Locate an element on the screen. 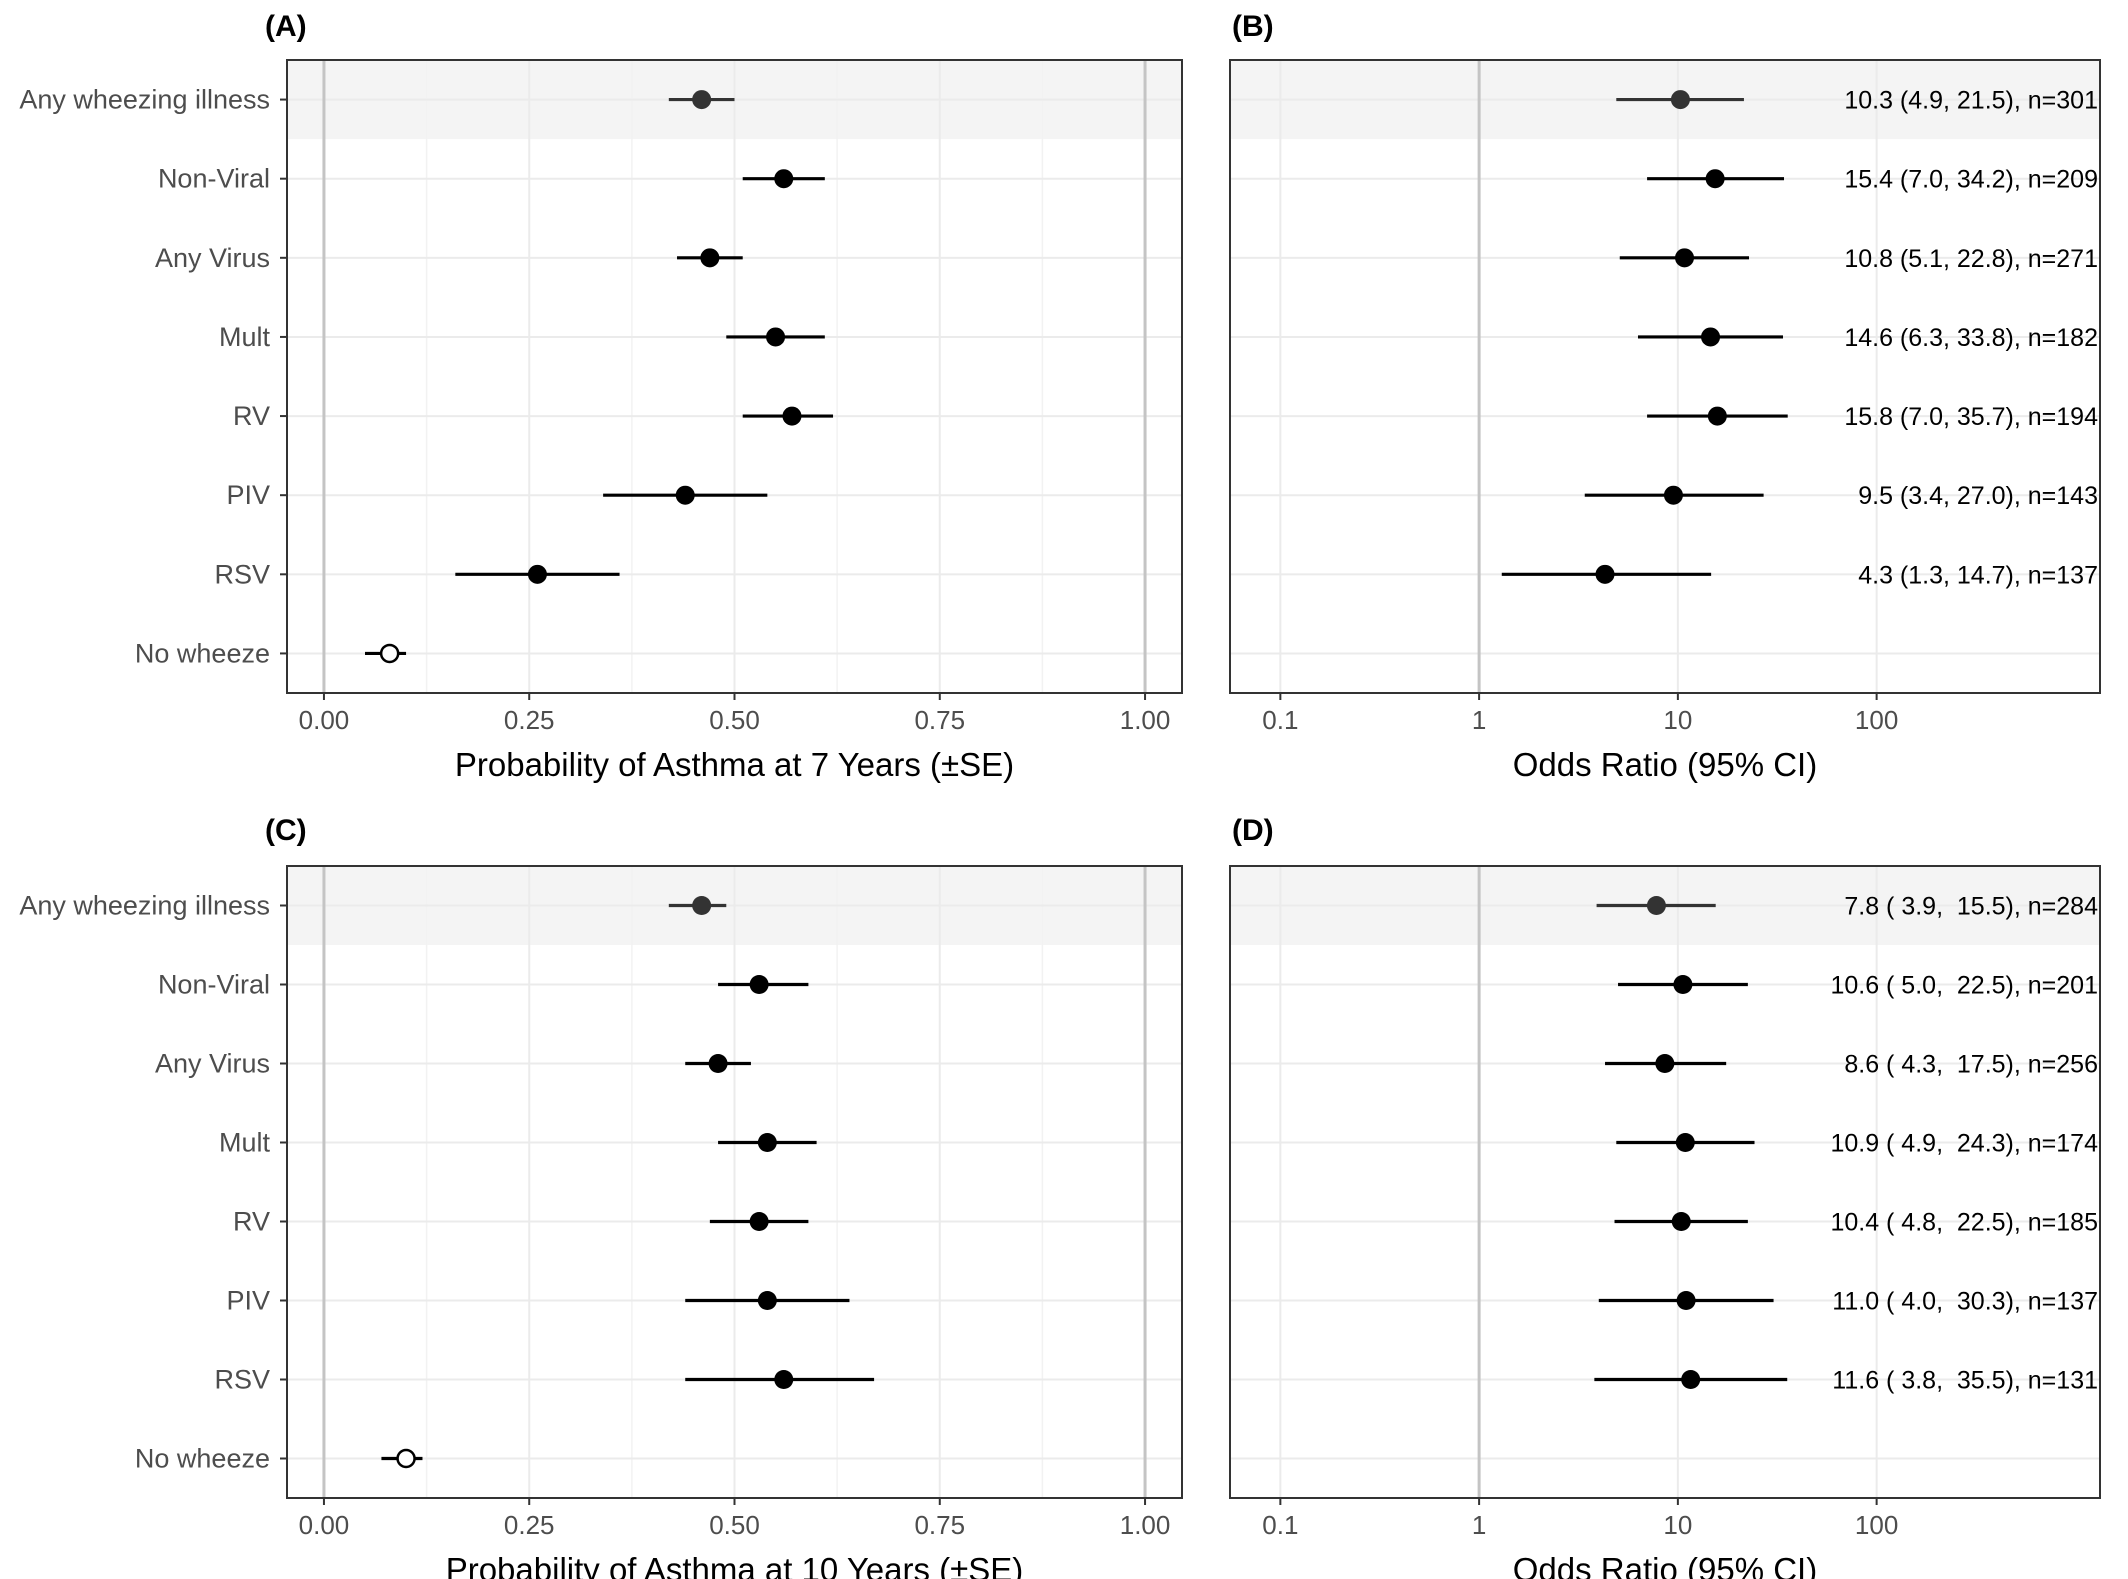 The image size is (2128, 1579). panel-title: (A) is located at coordinates (286, 26).